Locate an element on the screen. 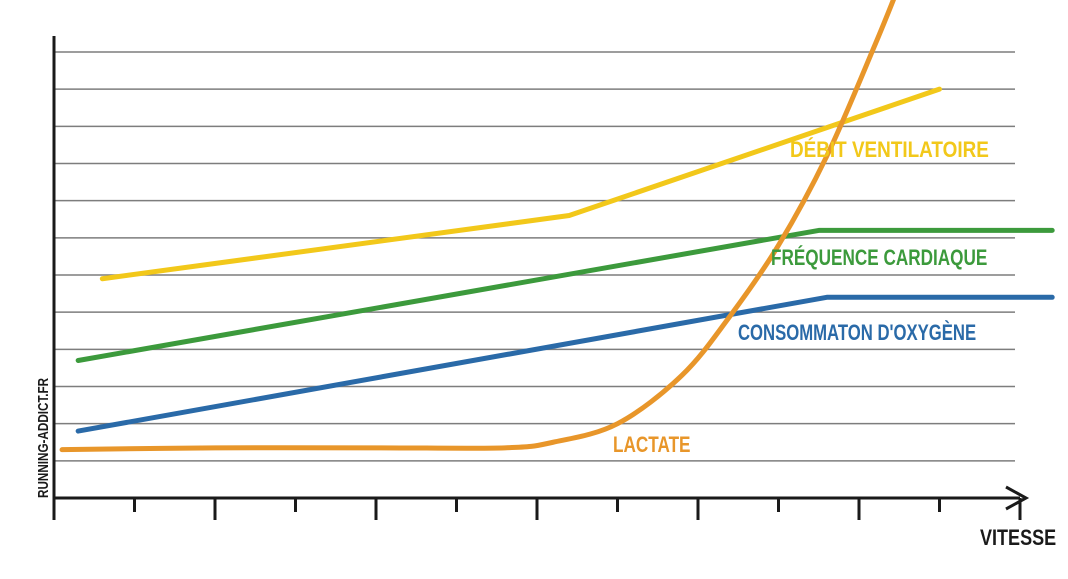 The width and height of the screenshot is (1068, 579). series-label-lactate: LACTATE is located at coordinates (651, 445).